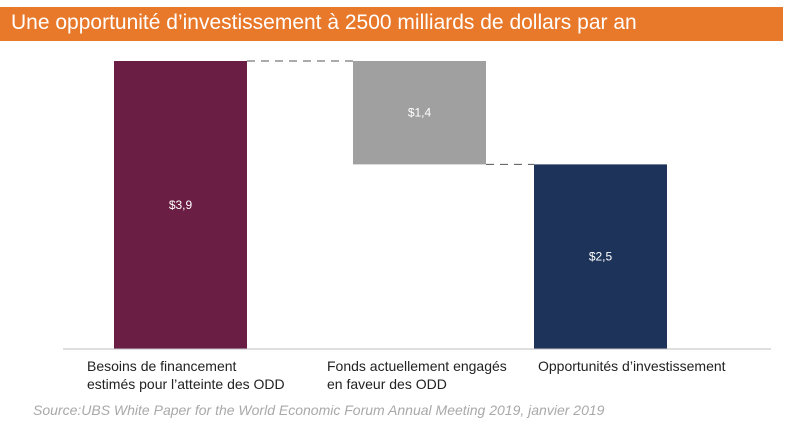 Image resolution: width=800 pixels, height=427 pixels. I want to click on bar-committed, so click(419, 113).